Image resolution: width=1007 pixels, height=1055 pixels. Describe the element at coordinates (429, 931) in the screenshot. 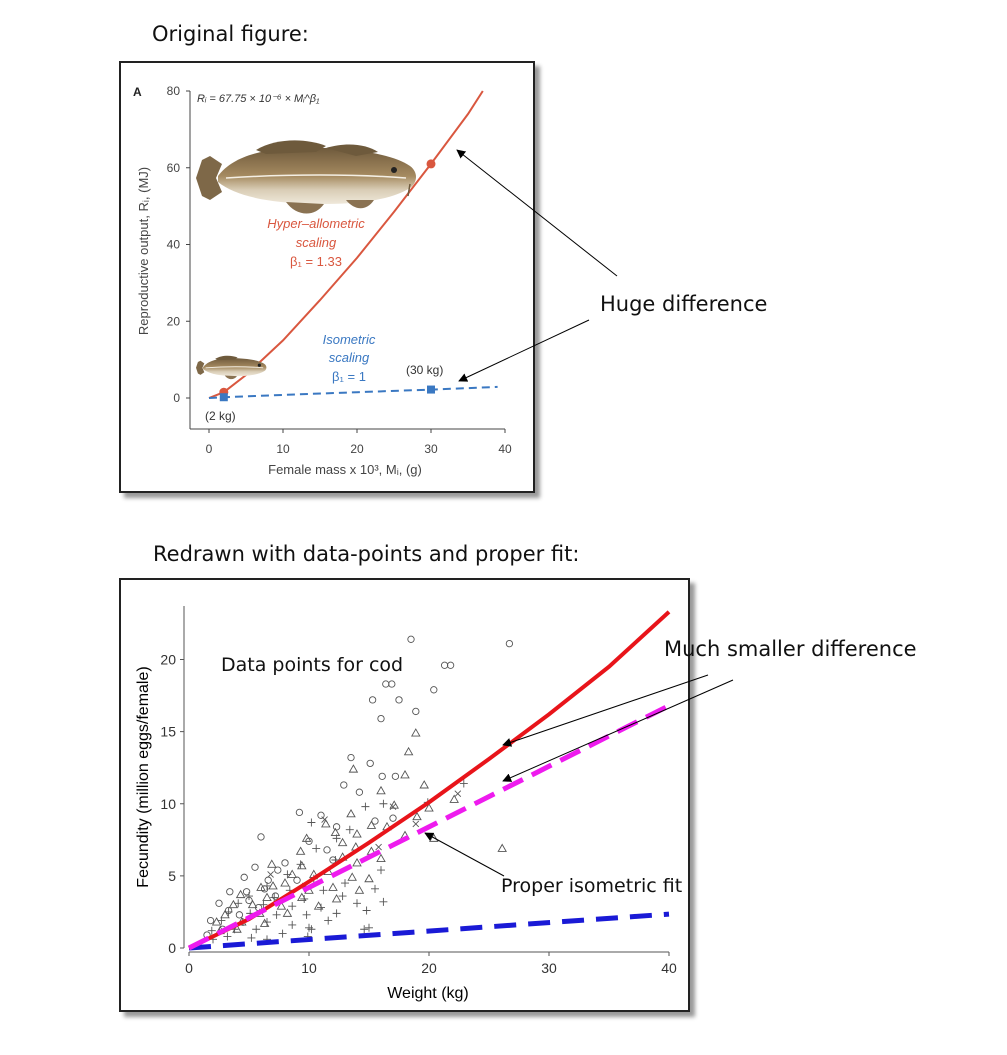

I see `blue-isometric-line` at that location.